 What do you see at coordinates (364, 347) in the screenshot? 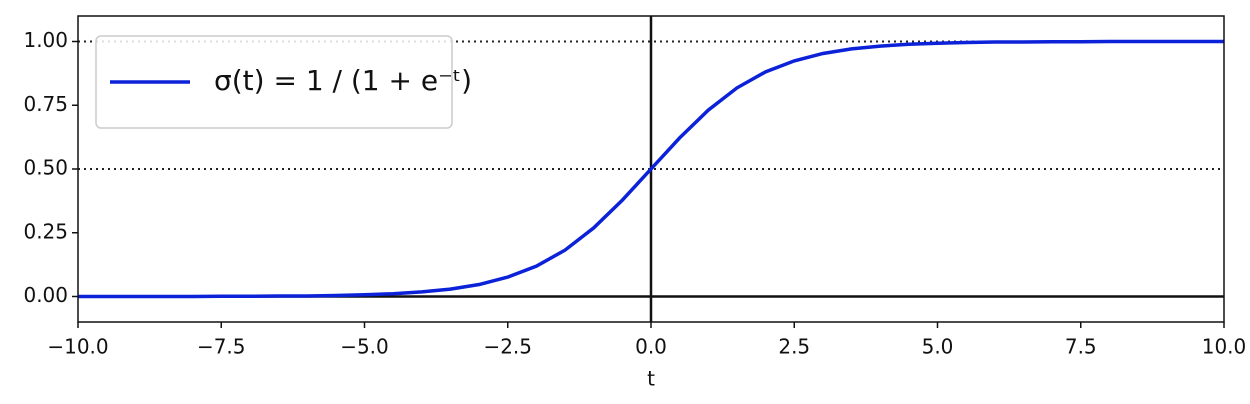
I see `x-tick-label: −5.0` at bounding box center [364, 347].